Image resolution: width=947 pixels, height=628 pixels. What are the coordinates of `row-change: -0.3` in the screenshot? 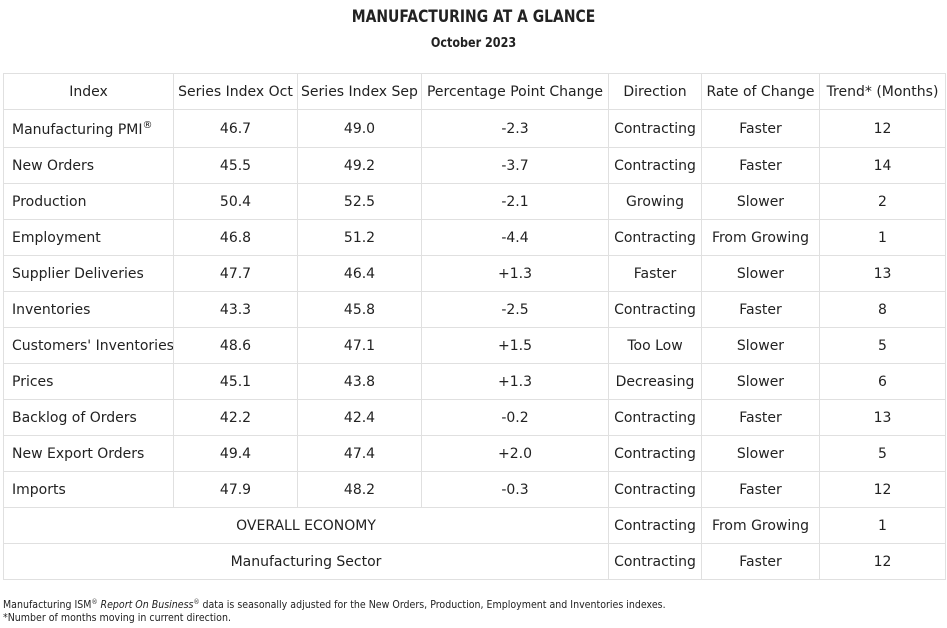 It's located at (515, 489).